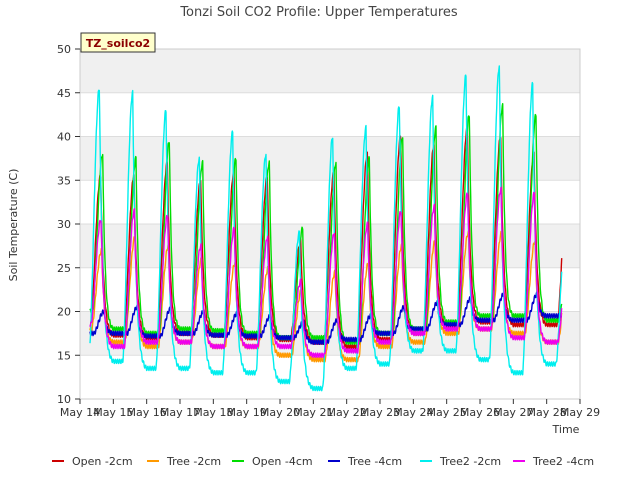 This screenshot has height=480, width=640. I want to click on x-tick-label: May 27, so click(513, 412).